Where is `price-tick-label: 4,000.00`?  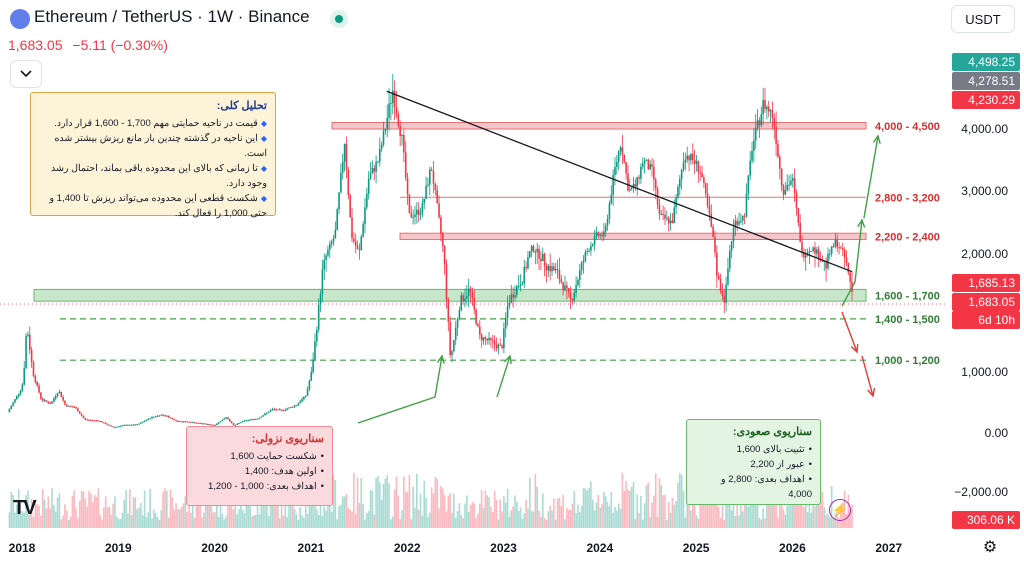 price-tick-label: 4,000.00 is located at coordinates (984, 129).